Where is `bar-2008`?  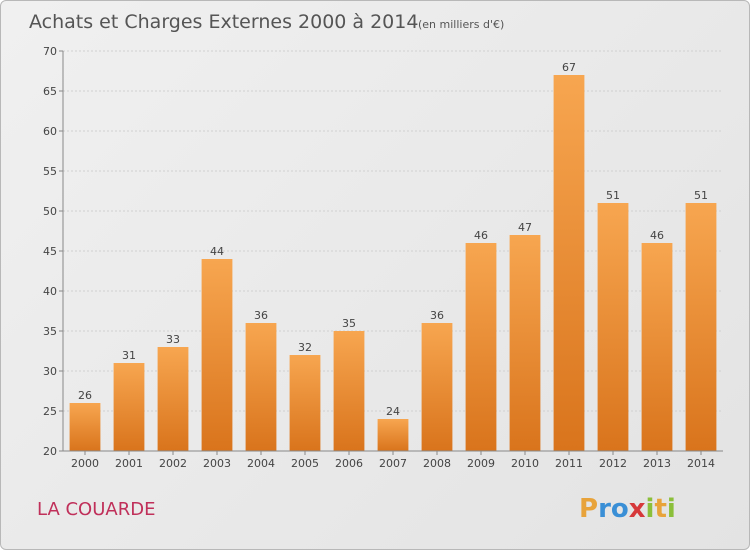
bar-2008 is located at coordinates (437, 387).